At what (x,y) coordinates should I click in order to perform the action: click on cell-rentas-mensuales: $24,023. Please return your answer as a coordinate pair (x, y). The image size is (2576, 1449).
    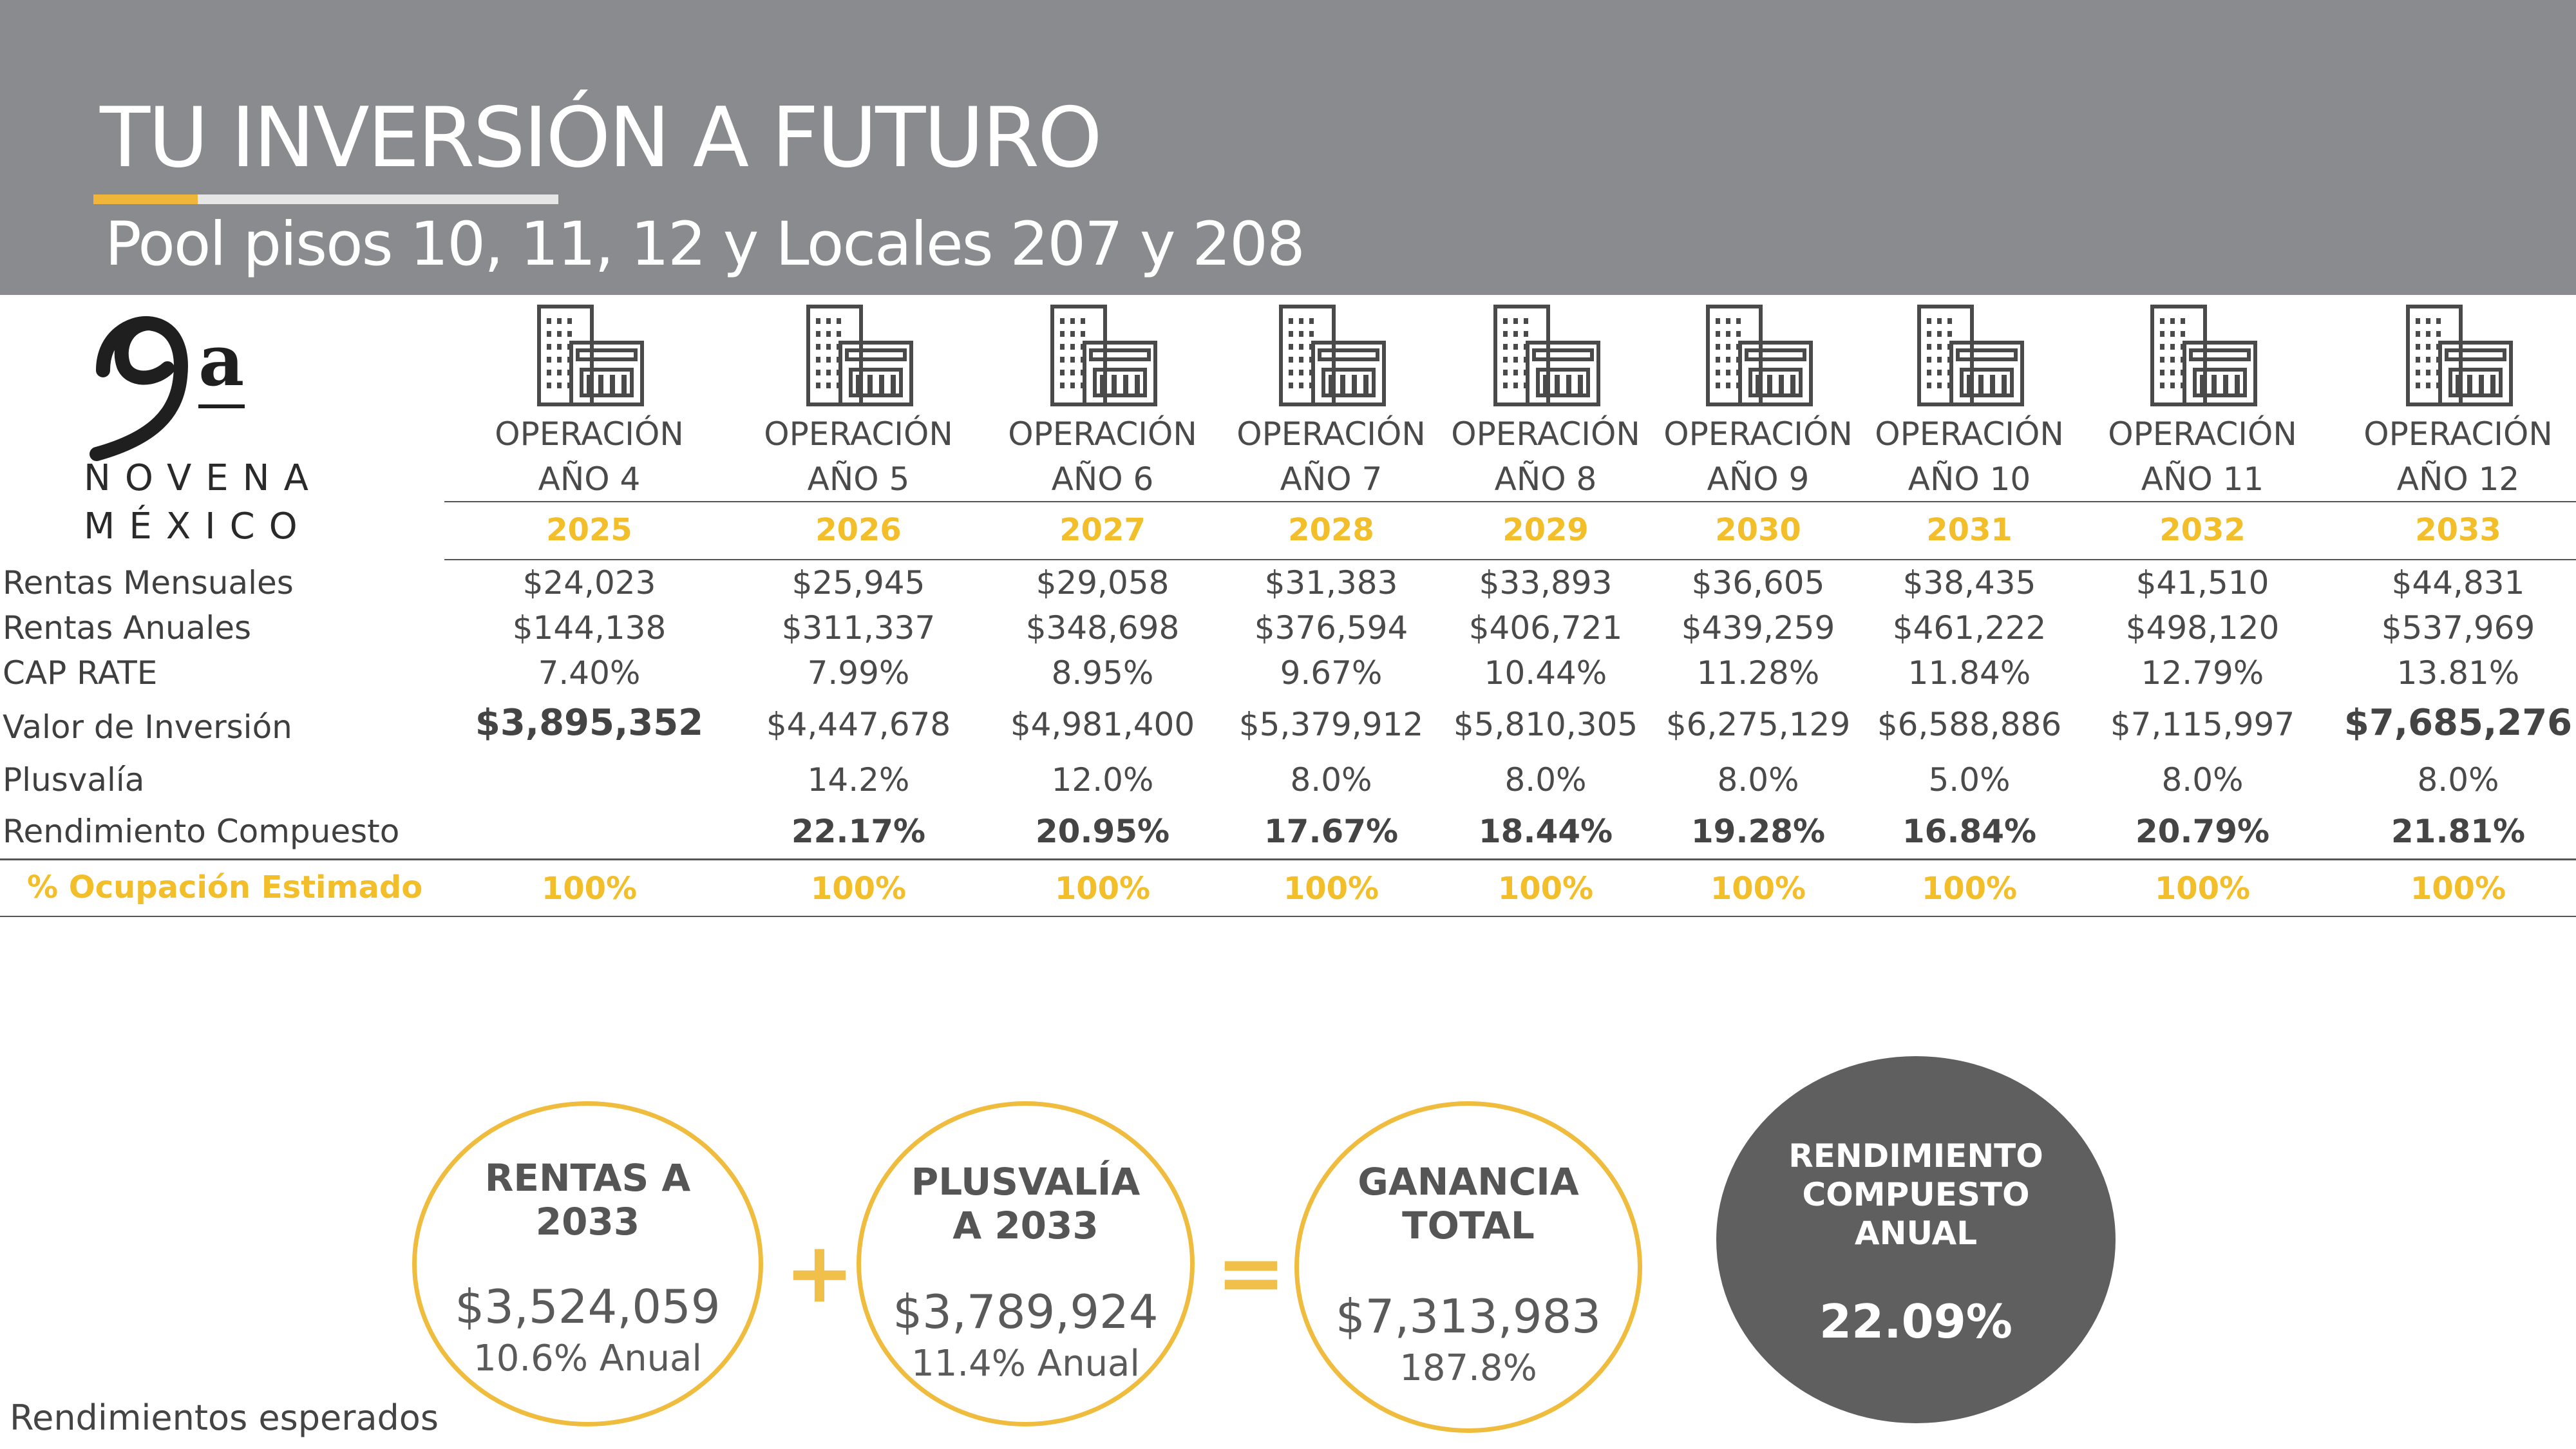
    Looking at the image, I should click on (589, 582).